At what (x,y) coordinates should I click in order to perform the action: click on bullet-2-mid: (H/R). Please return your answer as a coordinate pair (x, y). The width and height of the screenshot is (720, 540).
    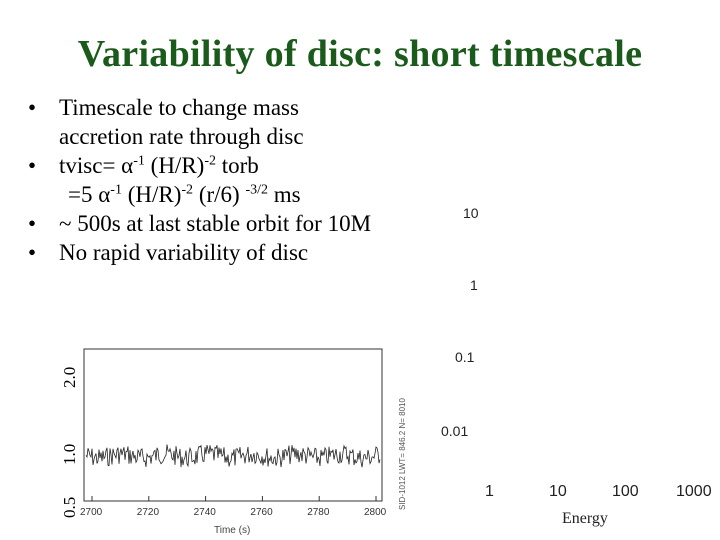
    Looking at the image, I should click on (174, 165).